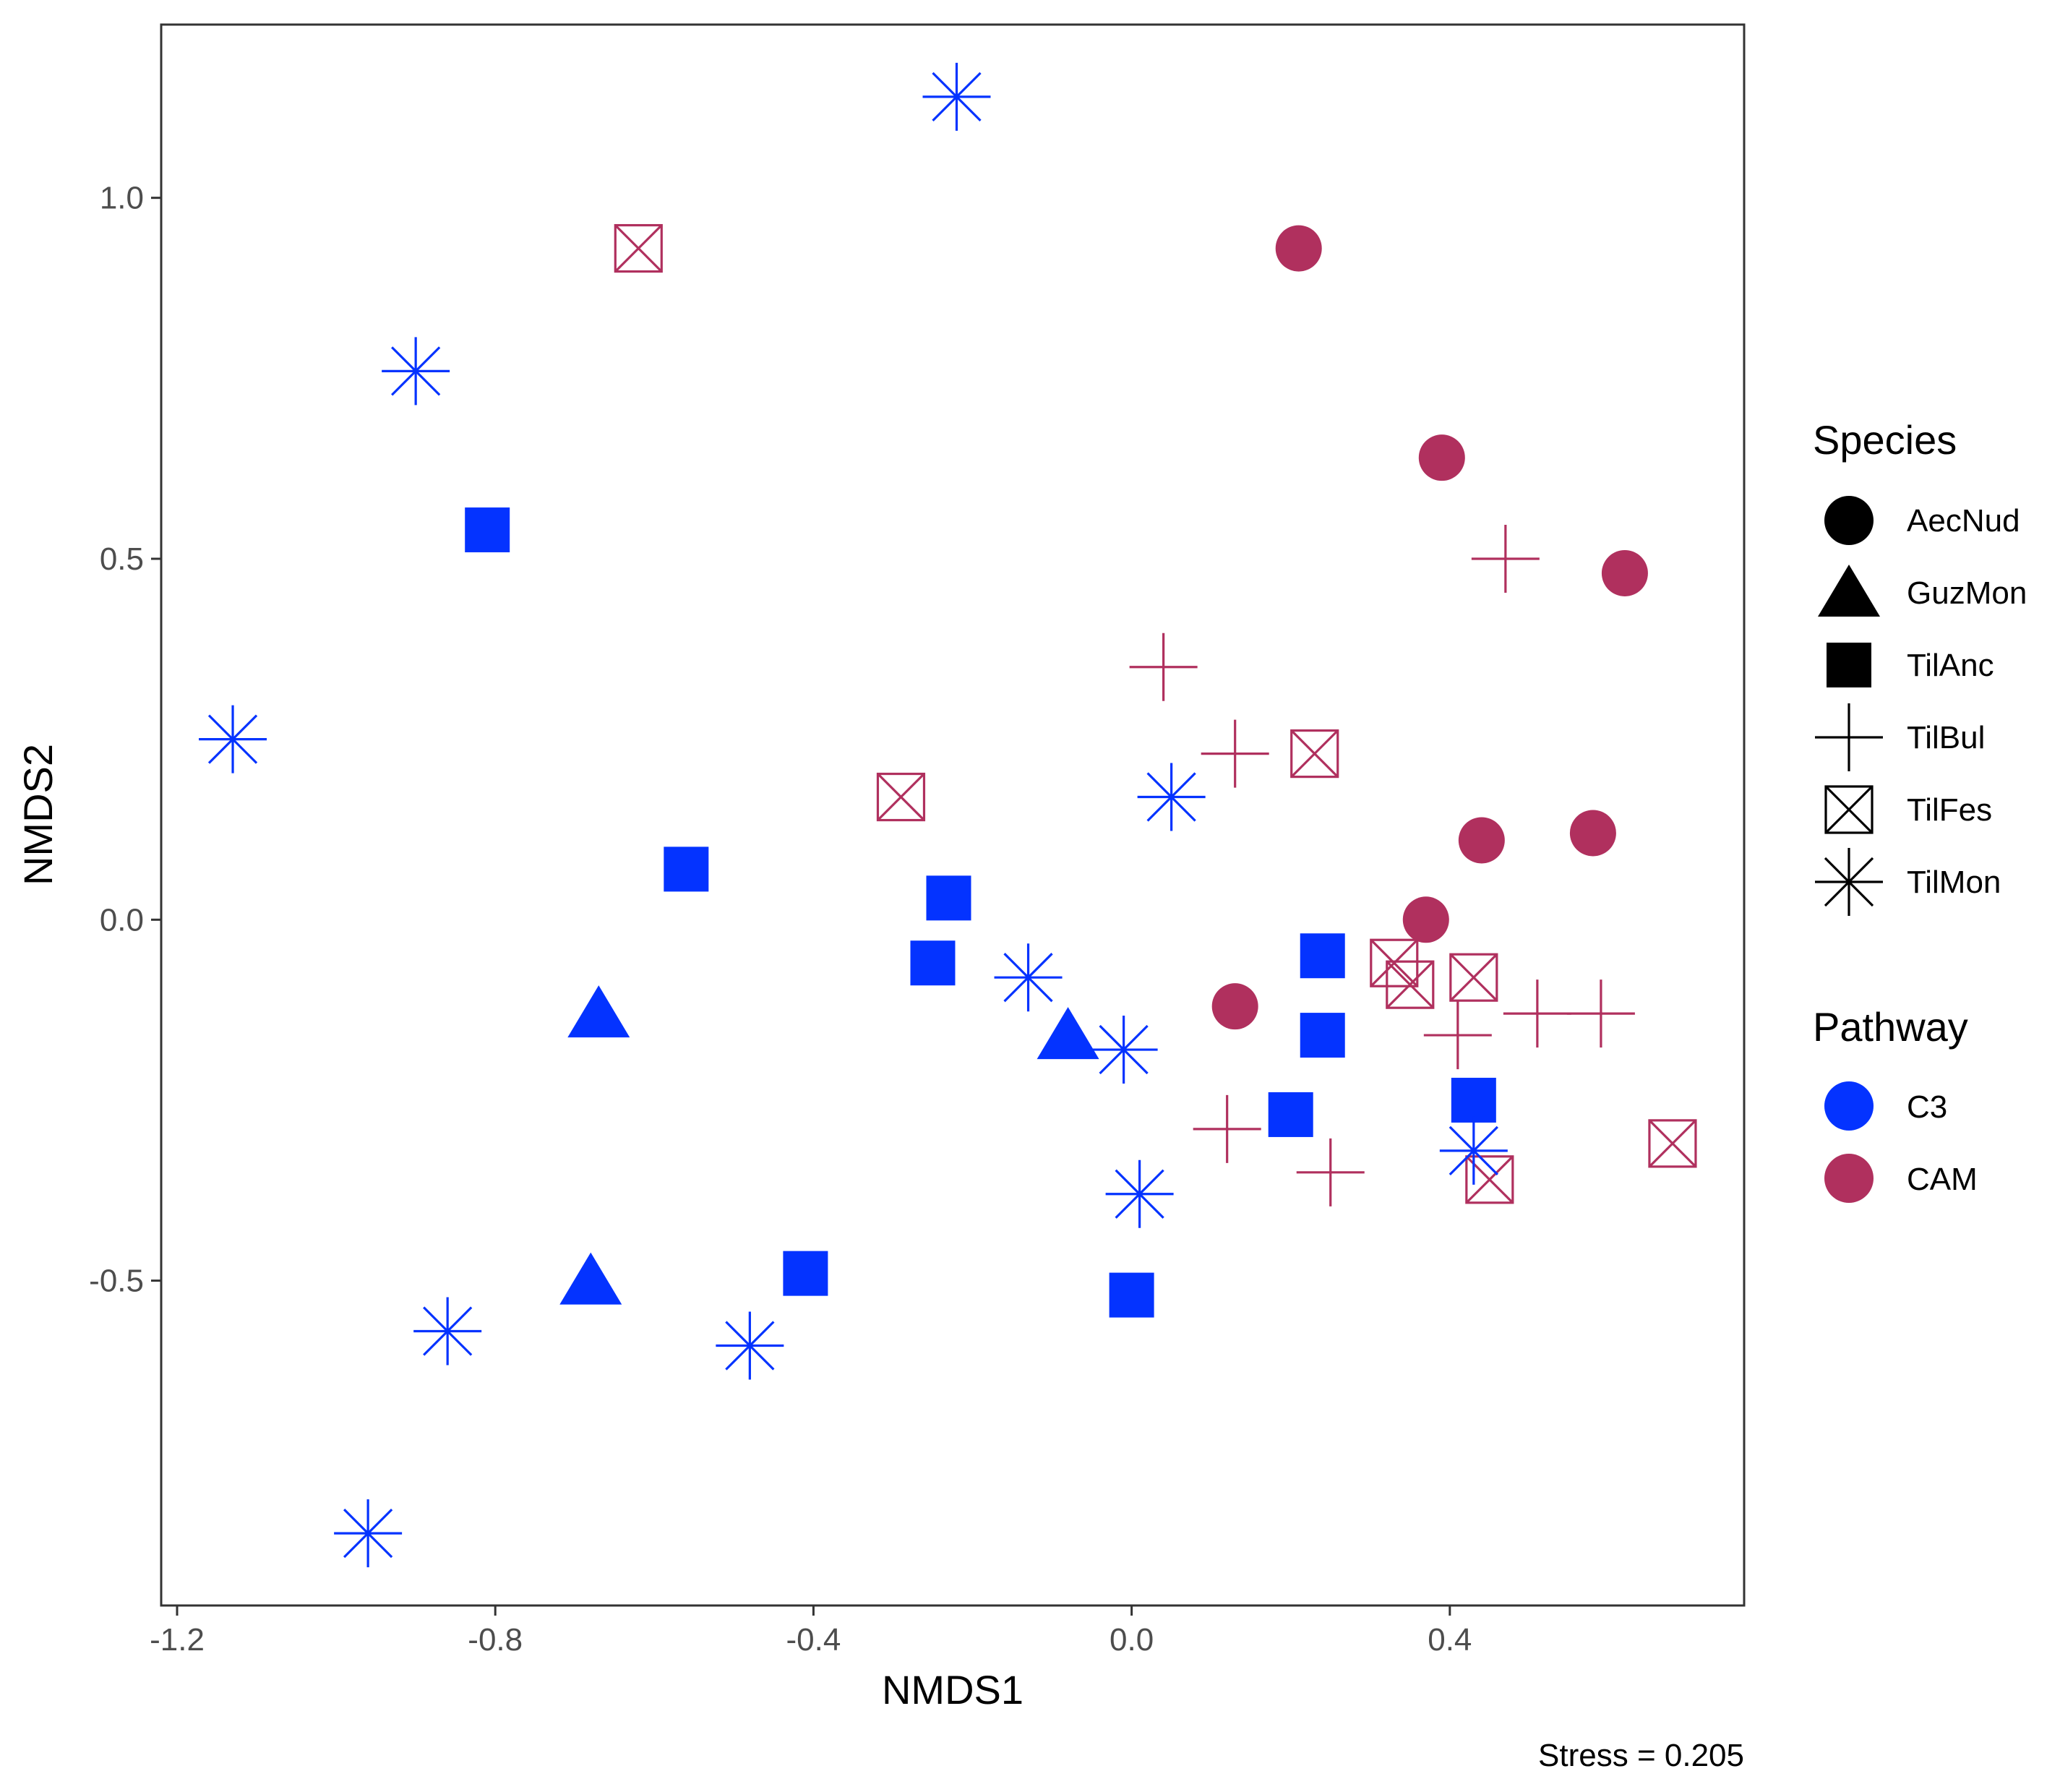  I want to click on x-axis: -1.2 -0.8 -0.4 0.0 0.4, so click(811, 1632).